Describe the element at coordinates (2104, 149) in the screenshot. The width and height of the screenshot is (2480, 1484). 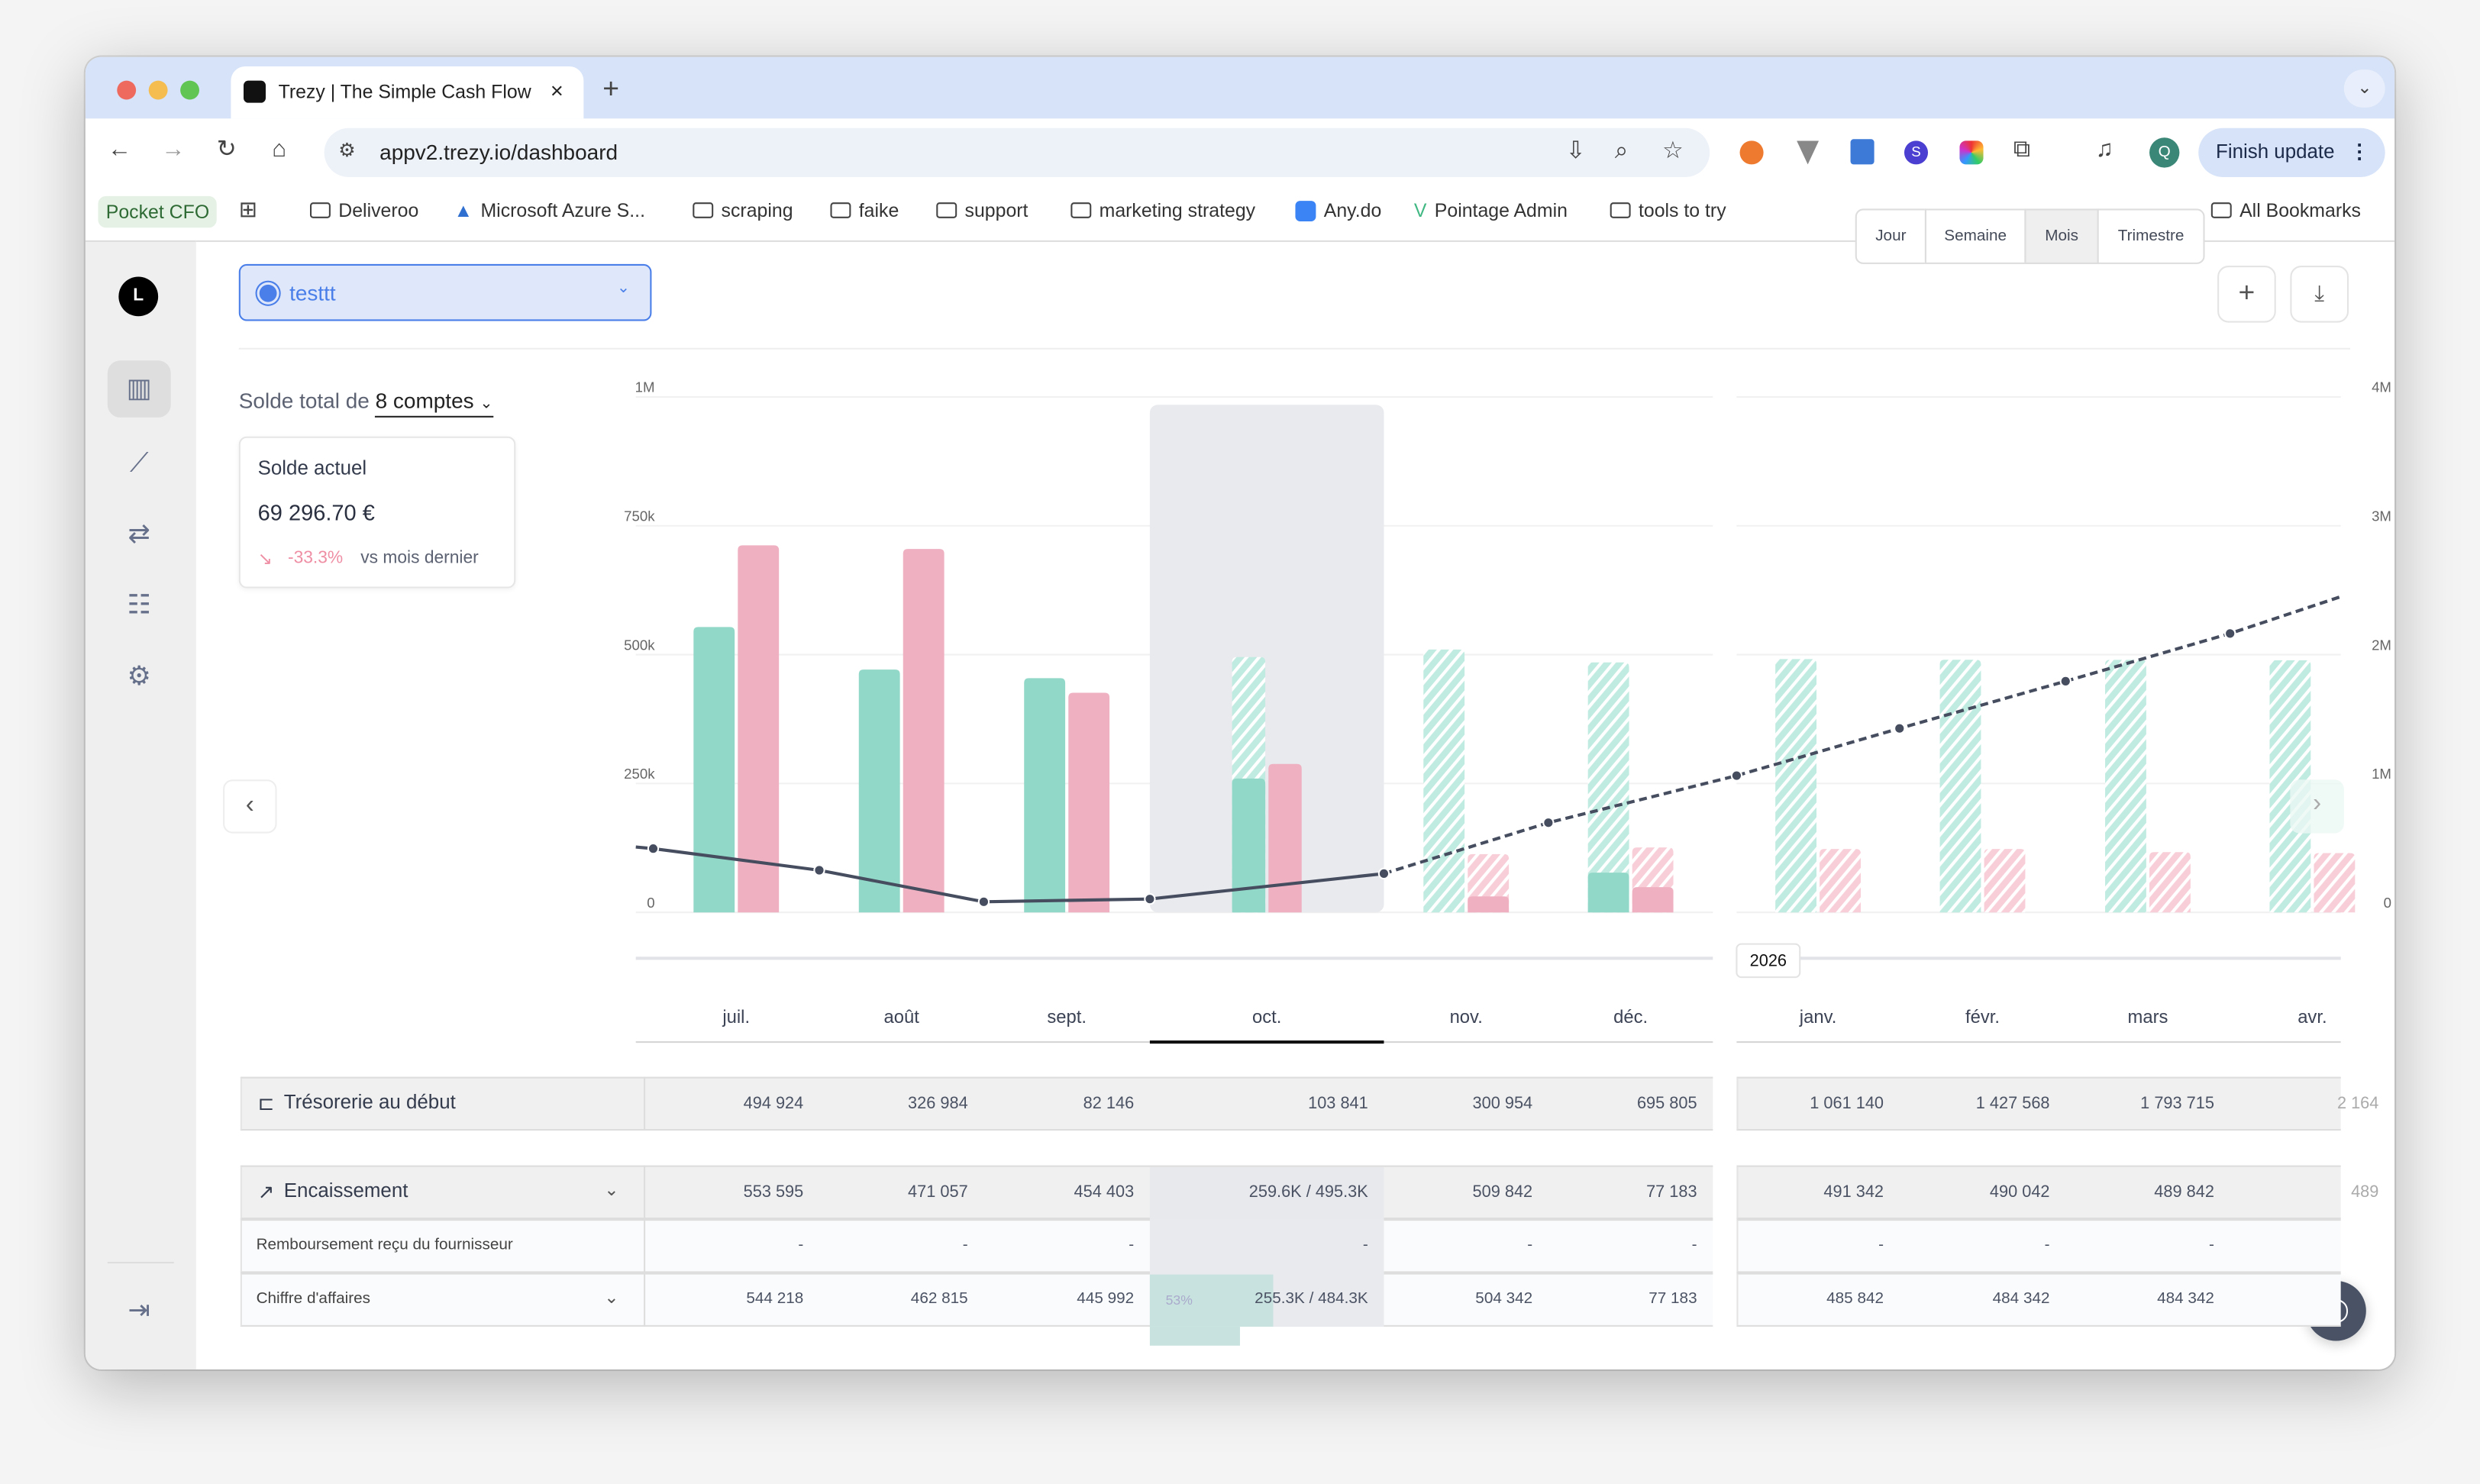
I see `media-controls-icon: ♫` at that location.